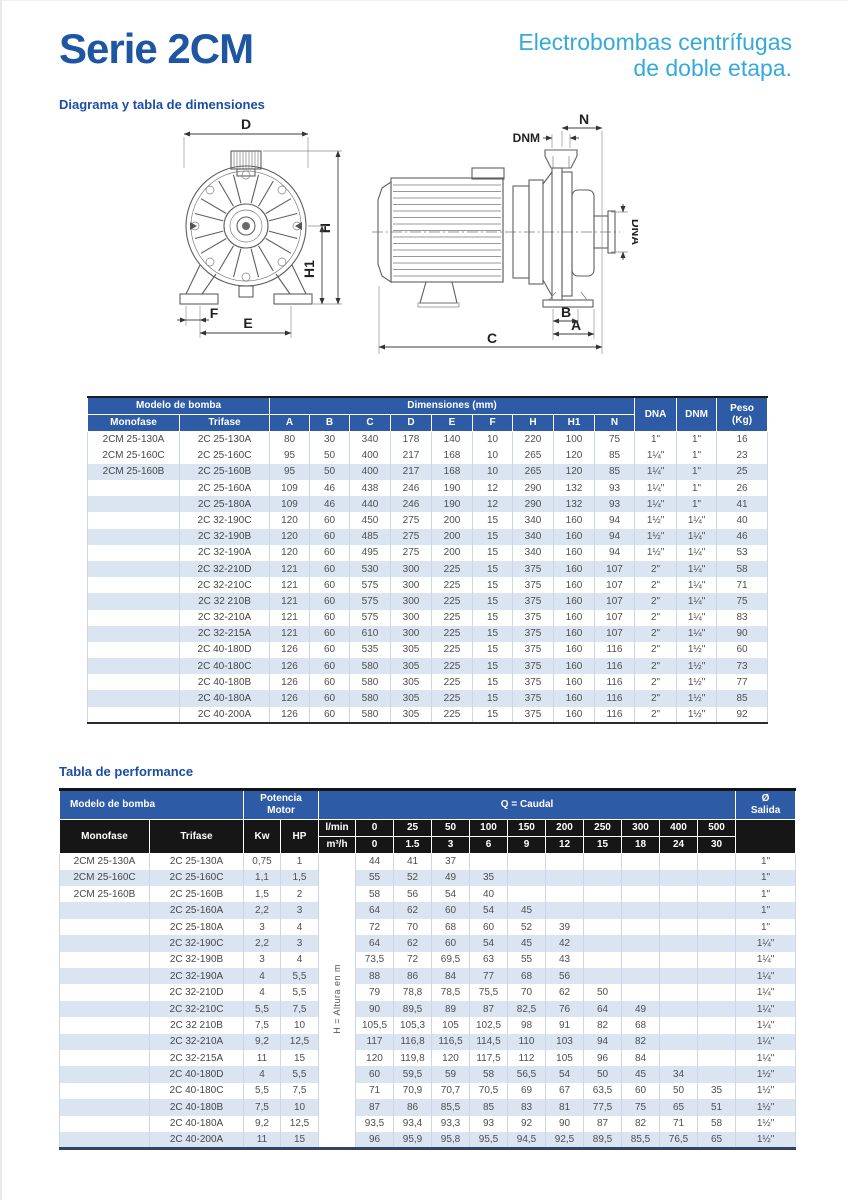 The image size is (848, 1200). I want to click on head-value-cell: 75, so click(640, 1107).